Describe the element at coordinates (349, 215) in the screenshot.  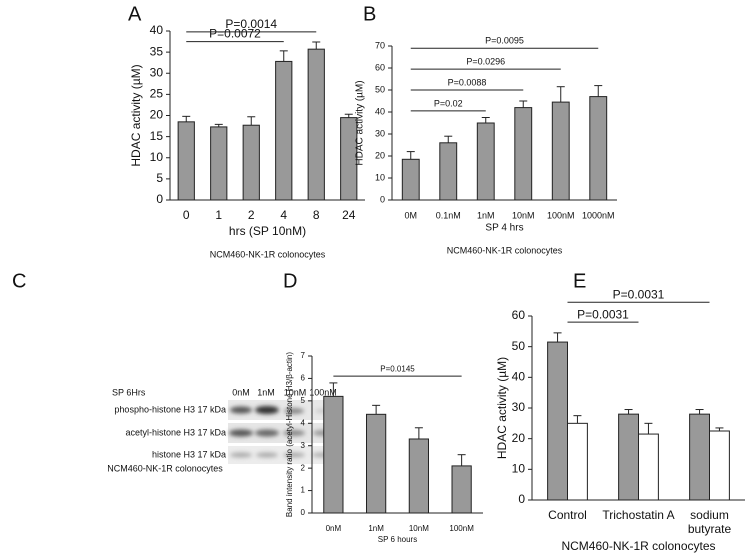
I see `x-tick-label: 24` at that location.